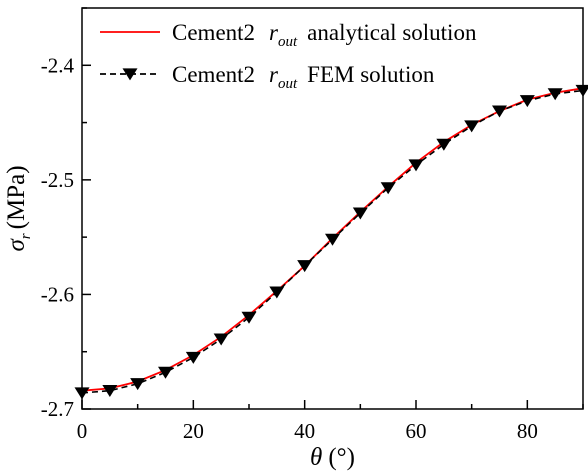 The width and height of the screenshot is (588, 475). Describe the element at coordinates (18, 208) in the screenshot. I see `y-axis-label: σr(MPa)` at that location.